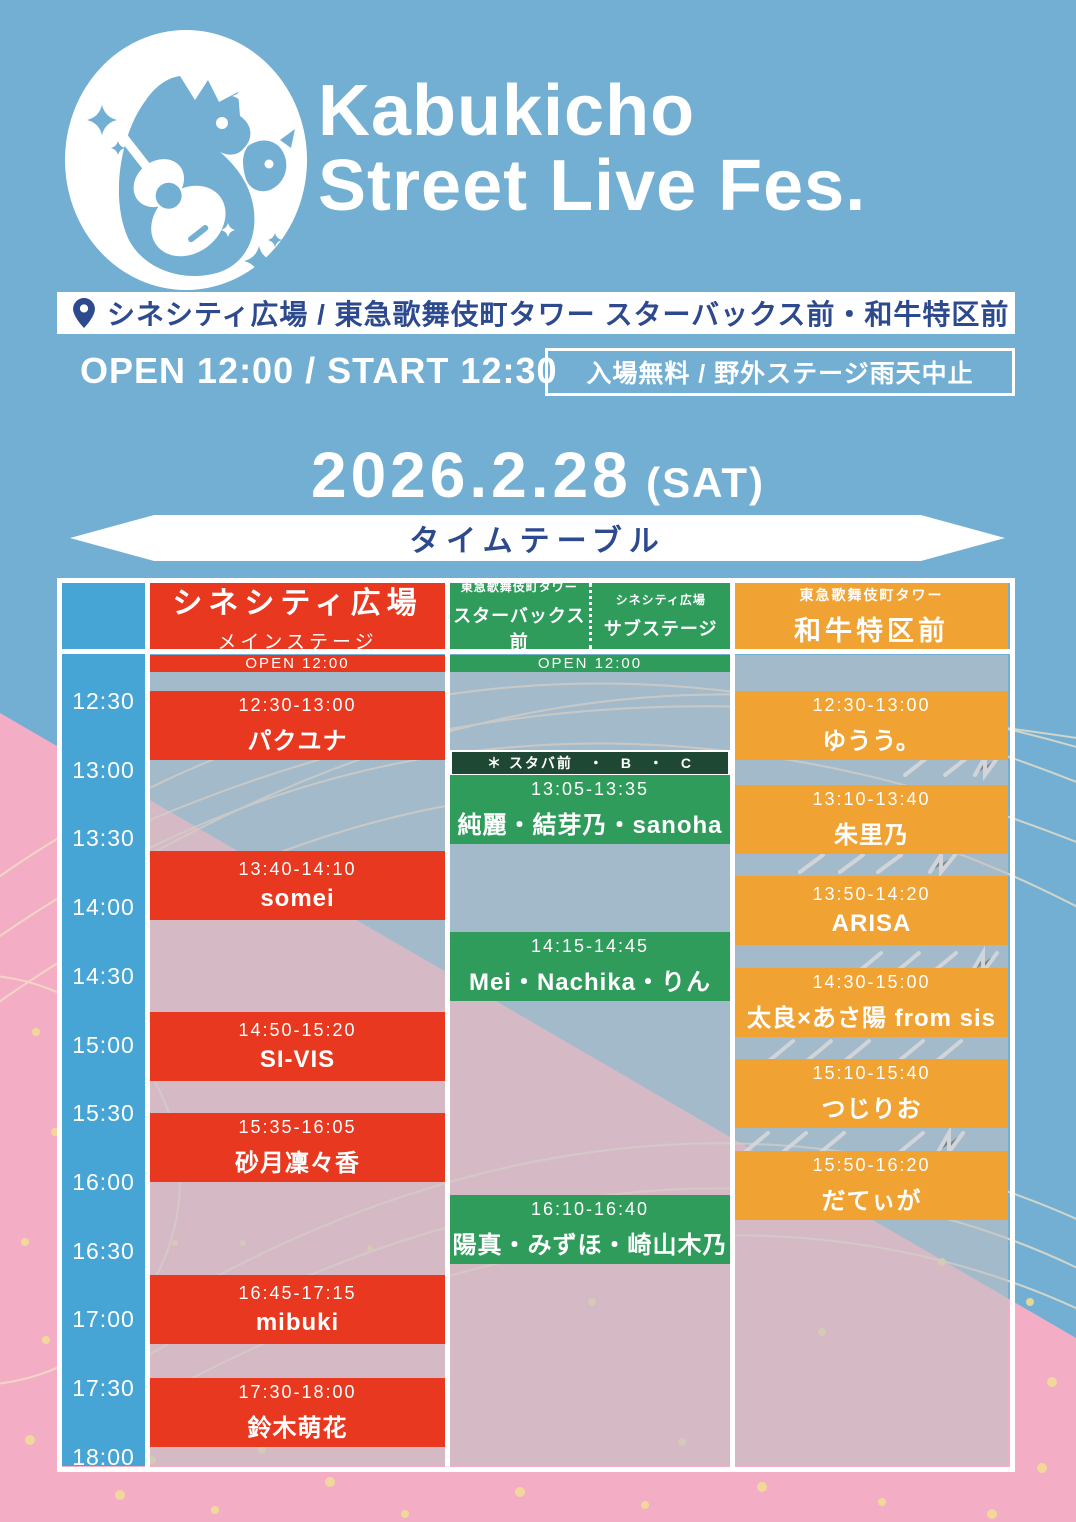 Image resolution: width=1076 pixels, height=1522 pixels. What do you see at coordinates (871, 1073) in the screenshot?
I see `event-time: 15:10-15:40` at bounding box center [871, 1073].